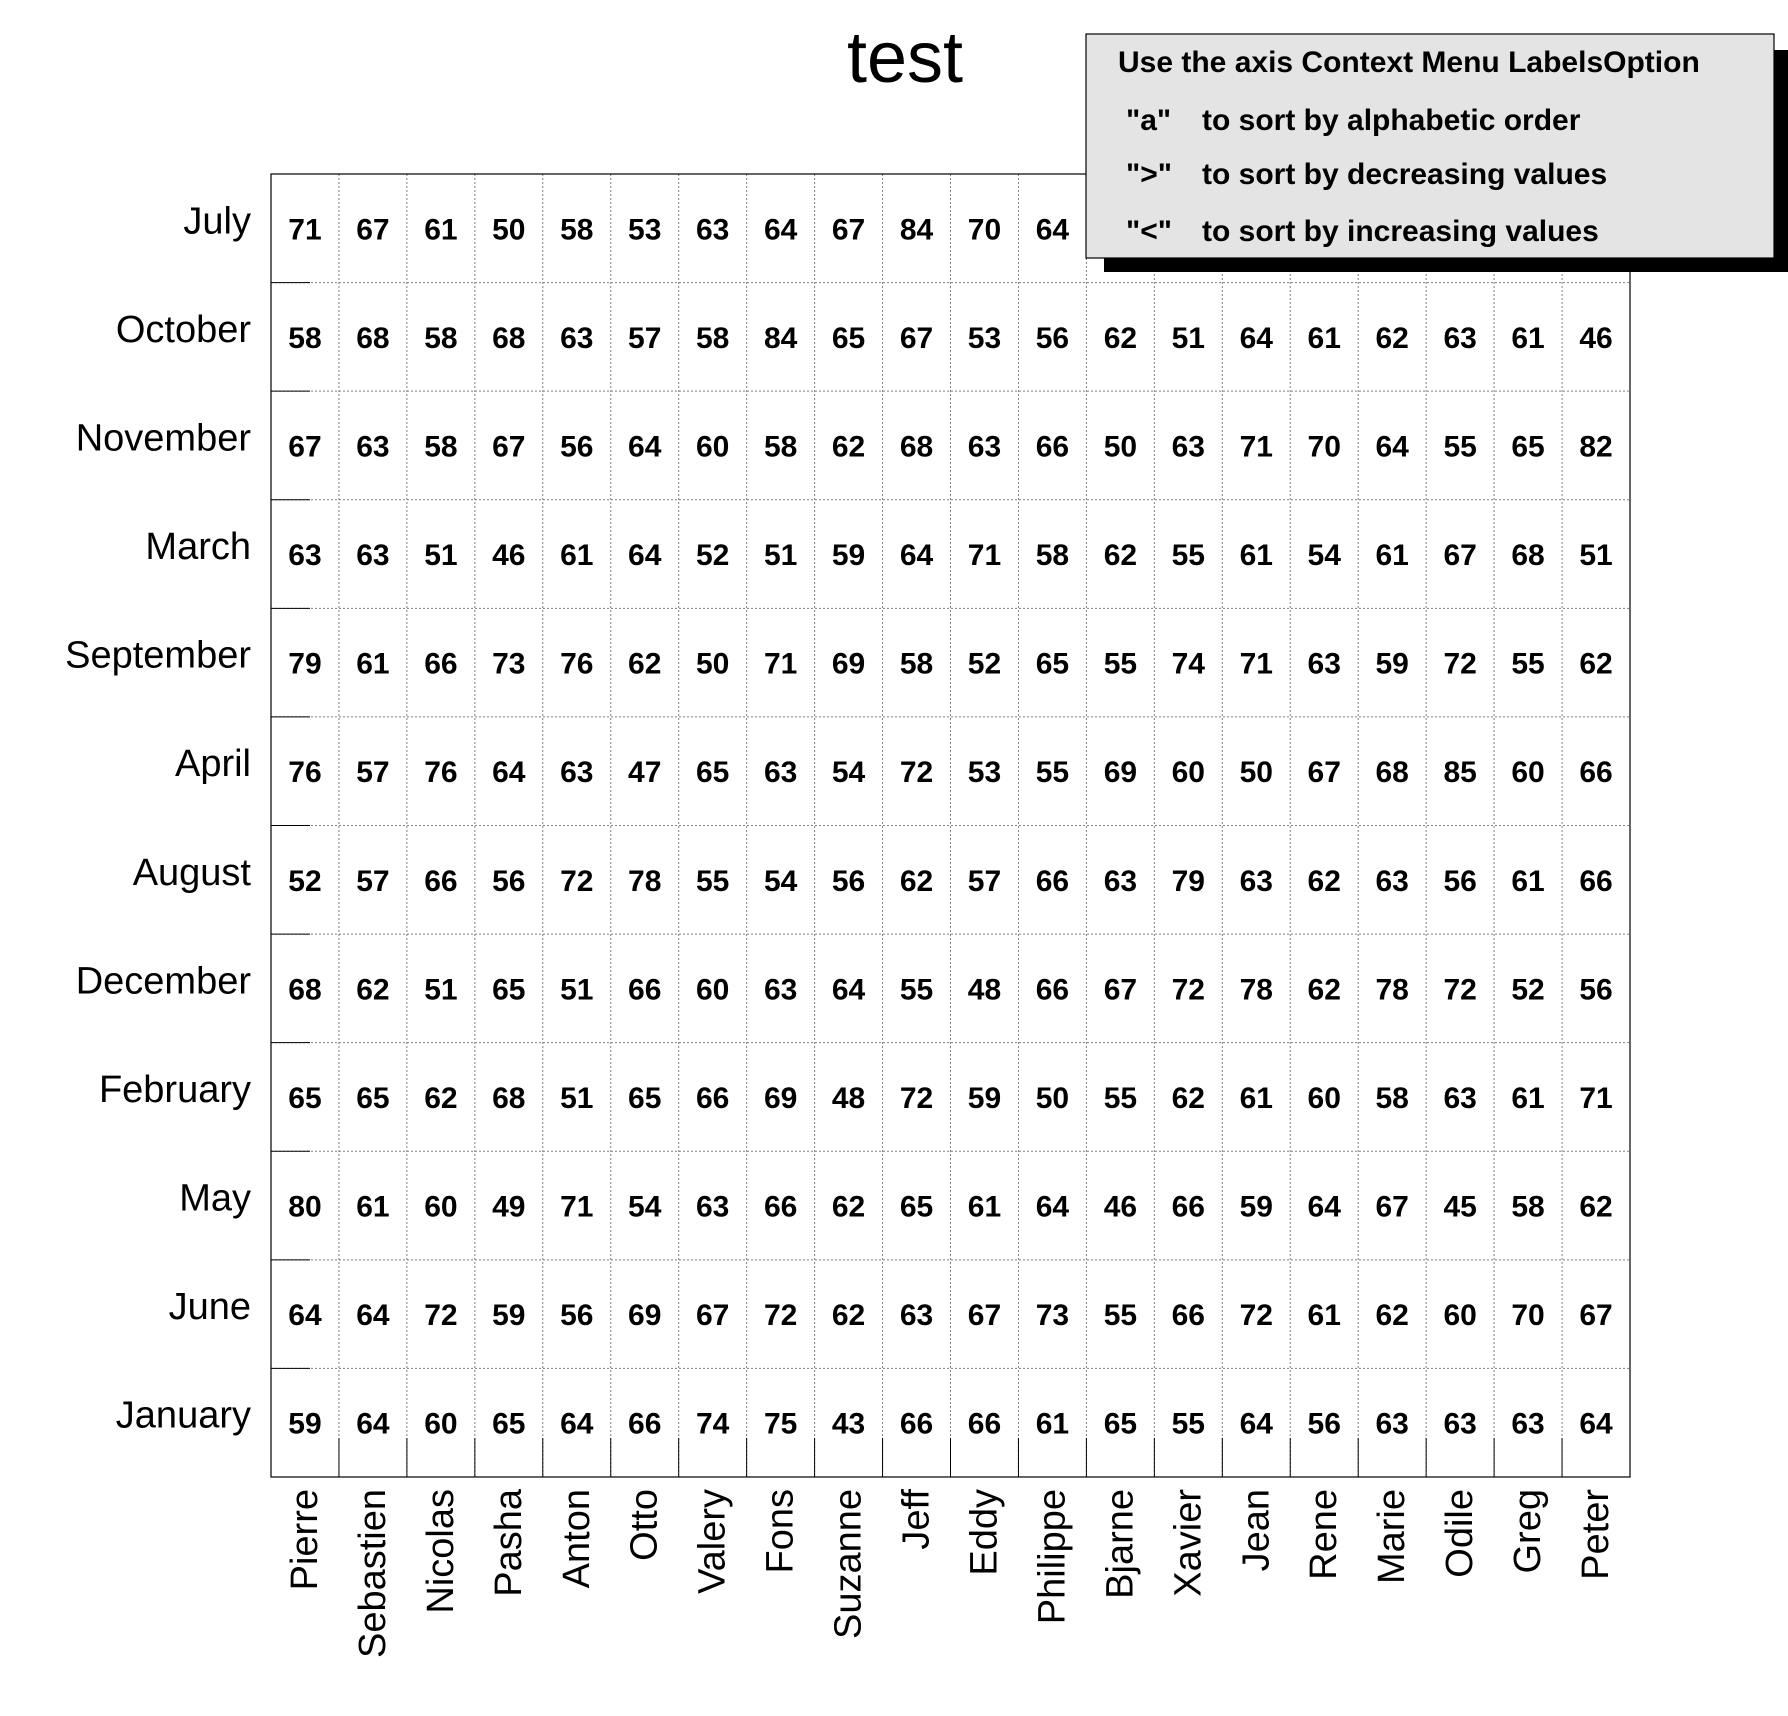 Image resolution: width=1788 pixels, height=1716 pixels. Describe the element at coordinates (1595, 446) in the screenshot. I see `cell-value: 82` at that location.